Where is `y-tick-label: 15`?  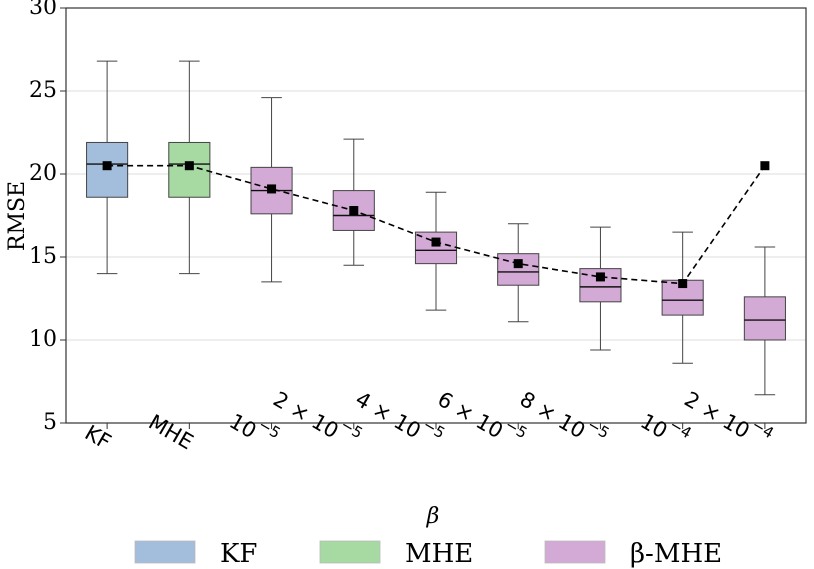 y-tick-label: 15 is located at coordinates (43, 256).